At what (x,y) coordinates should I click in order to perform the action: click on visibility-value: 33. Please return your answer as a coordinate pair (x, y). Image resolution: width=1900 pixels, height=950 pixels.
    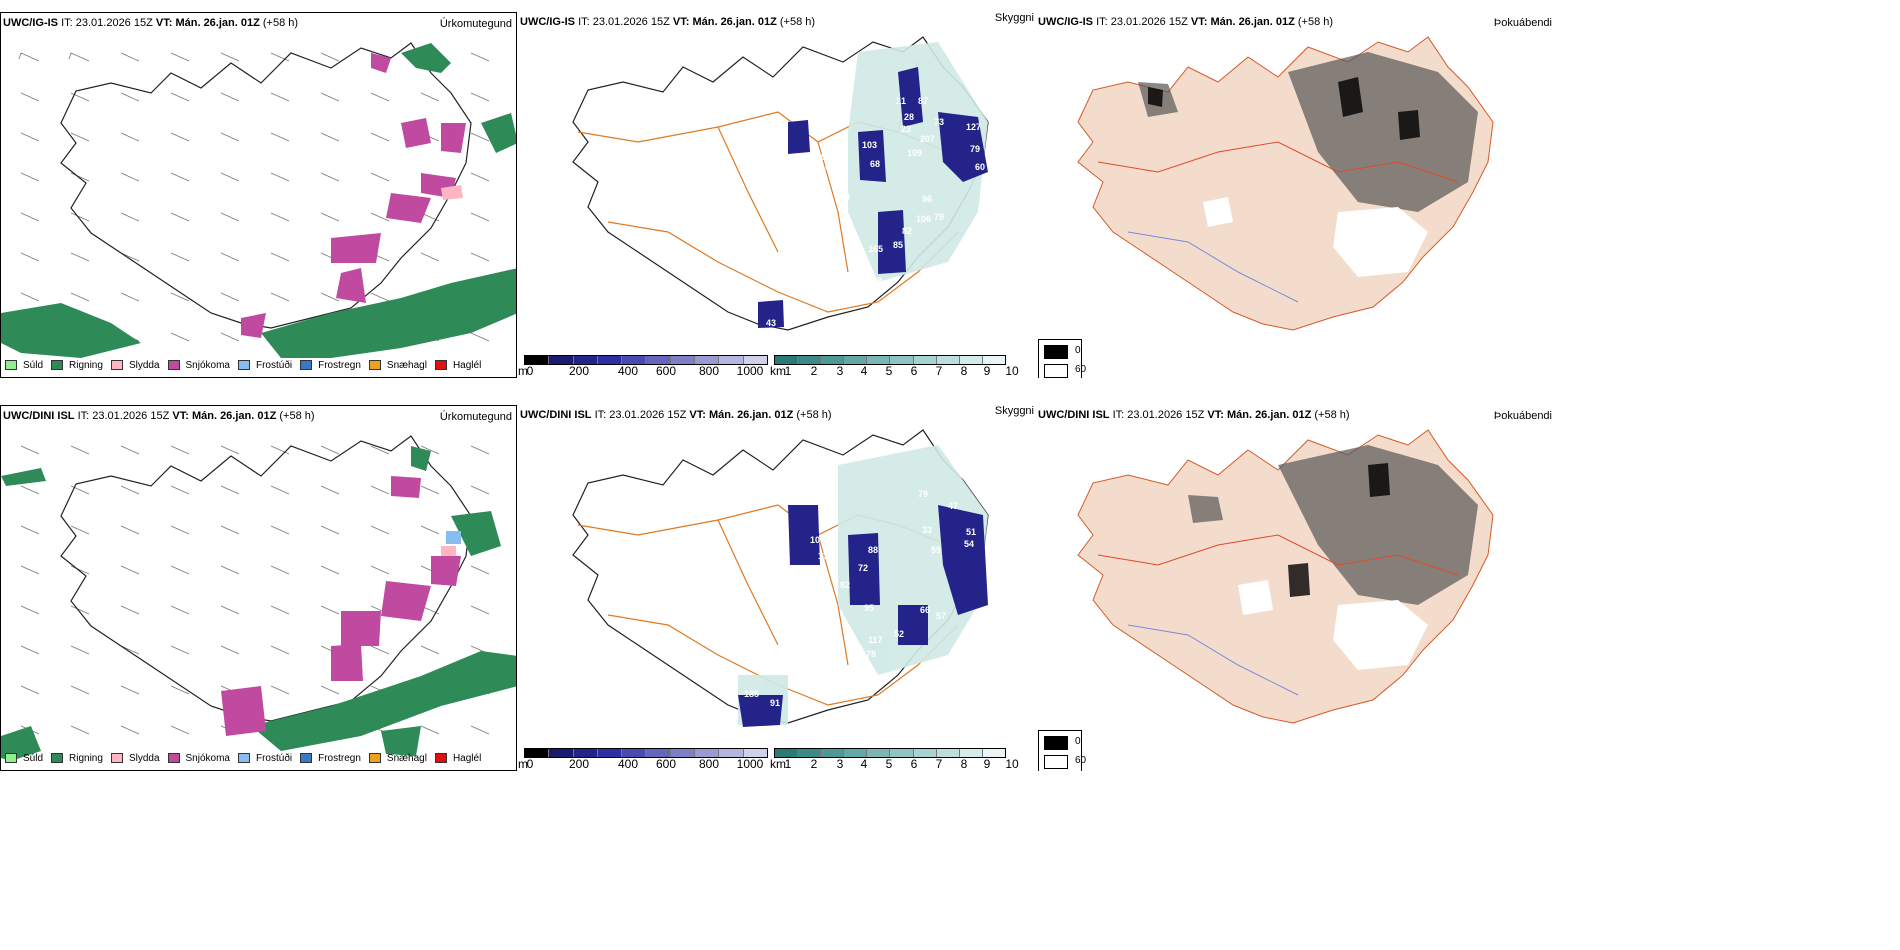
    Looking at the image, I should click on (927, 530).